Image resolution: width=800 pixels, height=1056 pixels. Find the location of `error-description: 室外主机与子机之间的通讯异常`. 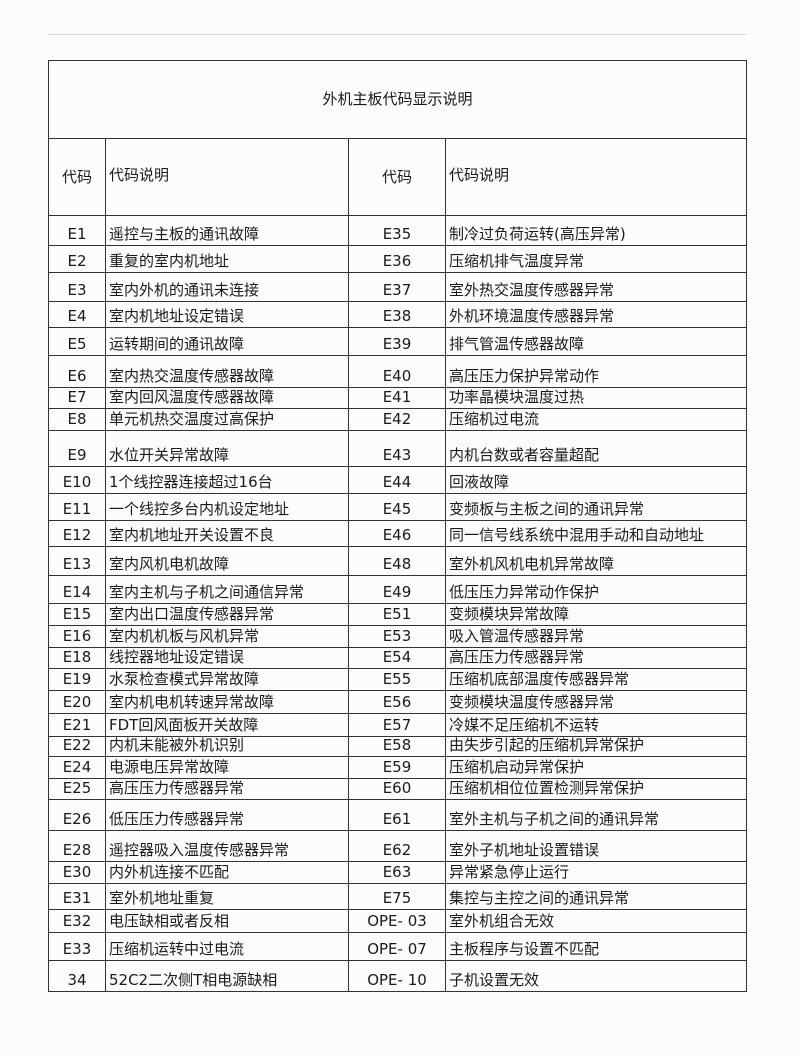

error-description: 室外主机与子机之间的通讯异常 is located at coordinates (596, 815).